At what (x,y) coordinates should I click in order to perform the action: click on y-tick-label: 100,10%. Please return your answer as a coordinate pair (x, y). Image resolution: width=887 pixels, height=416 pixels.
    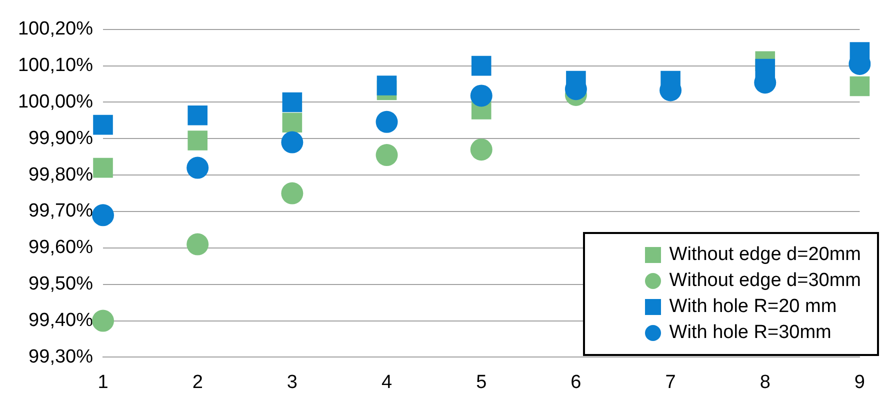
    Looking at the image, I should click on (56, 65).